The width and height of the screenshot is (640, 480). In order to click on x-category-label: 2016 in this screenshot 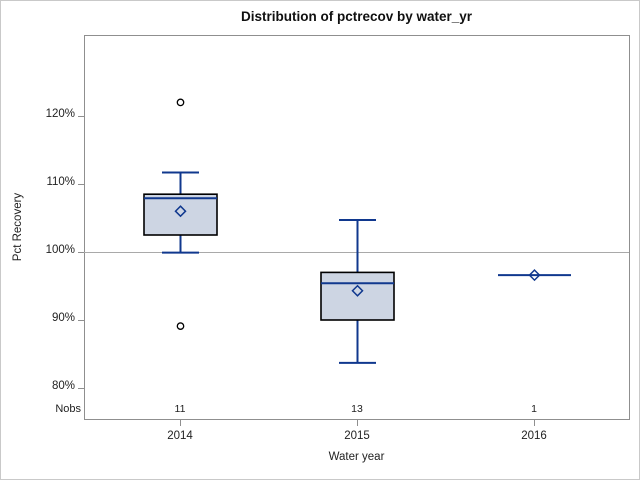, I will do `click(534, 436)`.